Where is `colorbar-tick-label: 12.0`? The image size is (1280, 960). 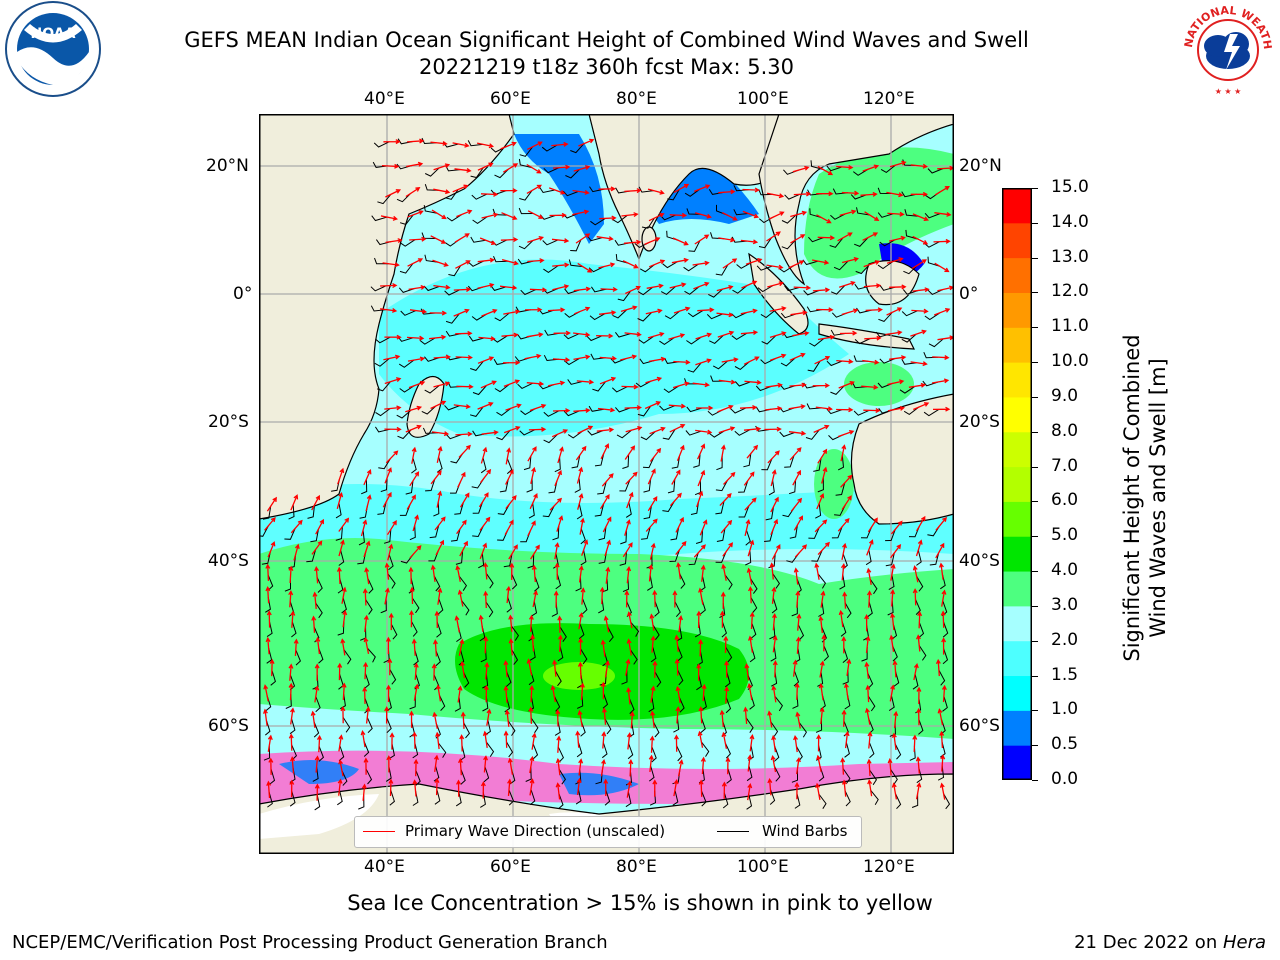 colorbar-tick-label: 12.0 is located at coordinates (1070, 291).